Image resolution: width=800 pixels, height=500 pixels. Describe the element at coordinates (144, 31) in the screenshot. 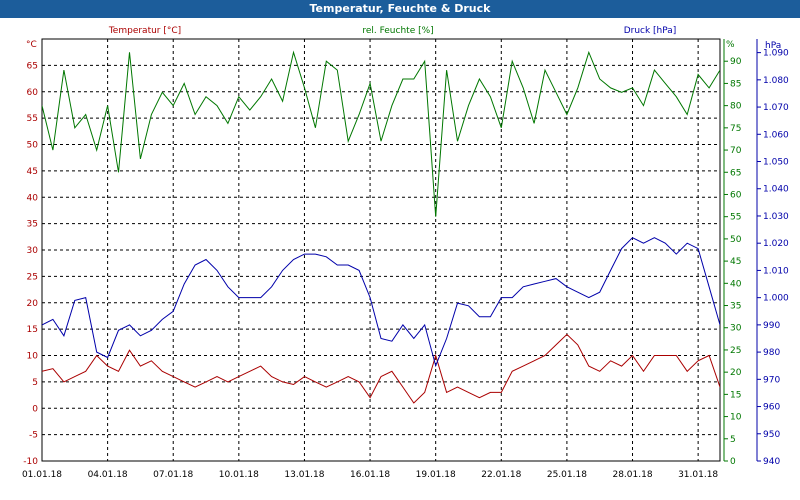

I see `legend-temperature: Temperatur [°C]` at that location.